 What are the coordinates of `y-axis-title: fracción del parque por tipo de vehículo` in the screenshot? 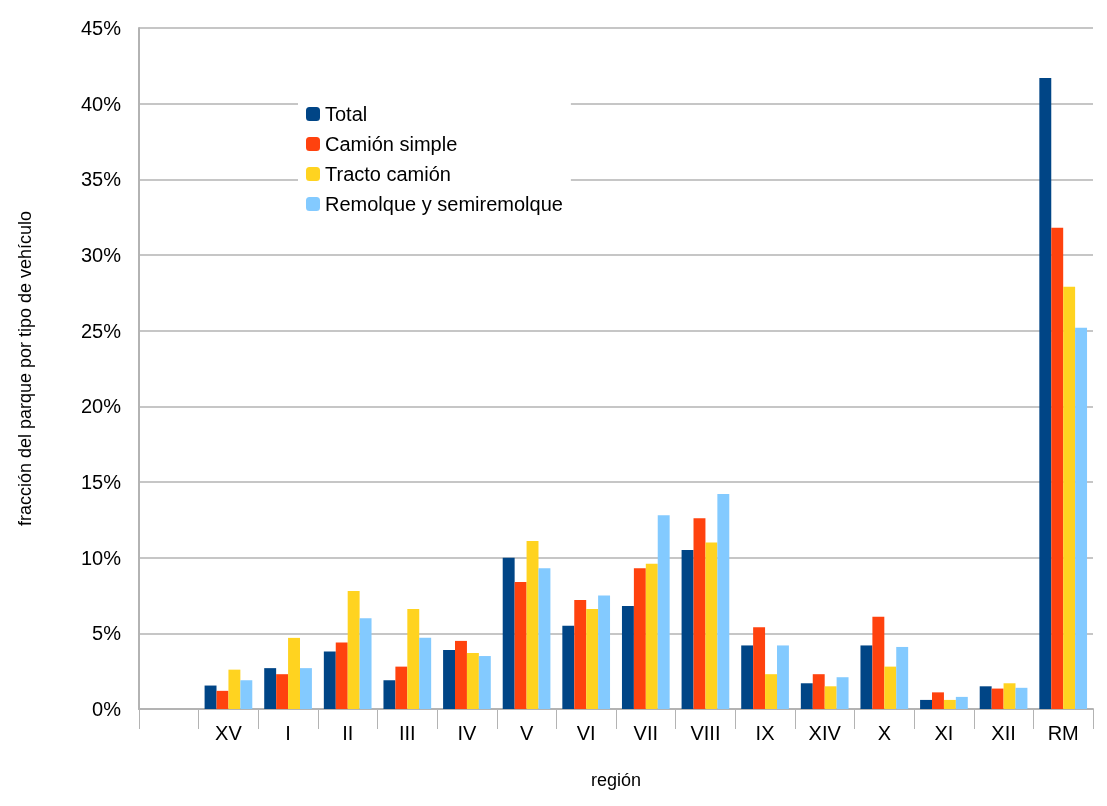 It's located at (25, 368).